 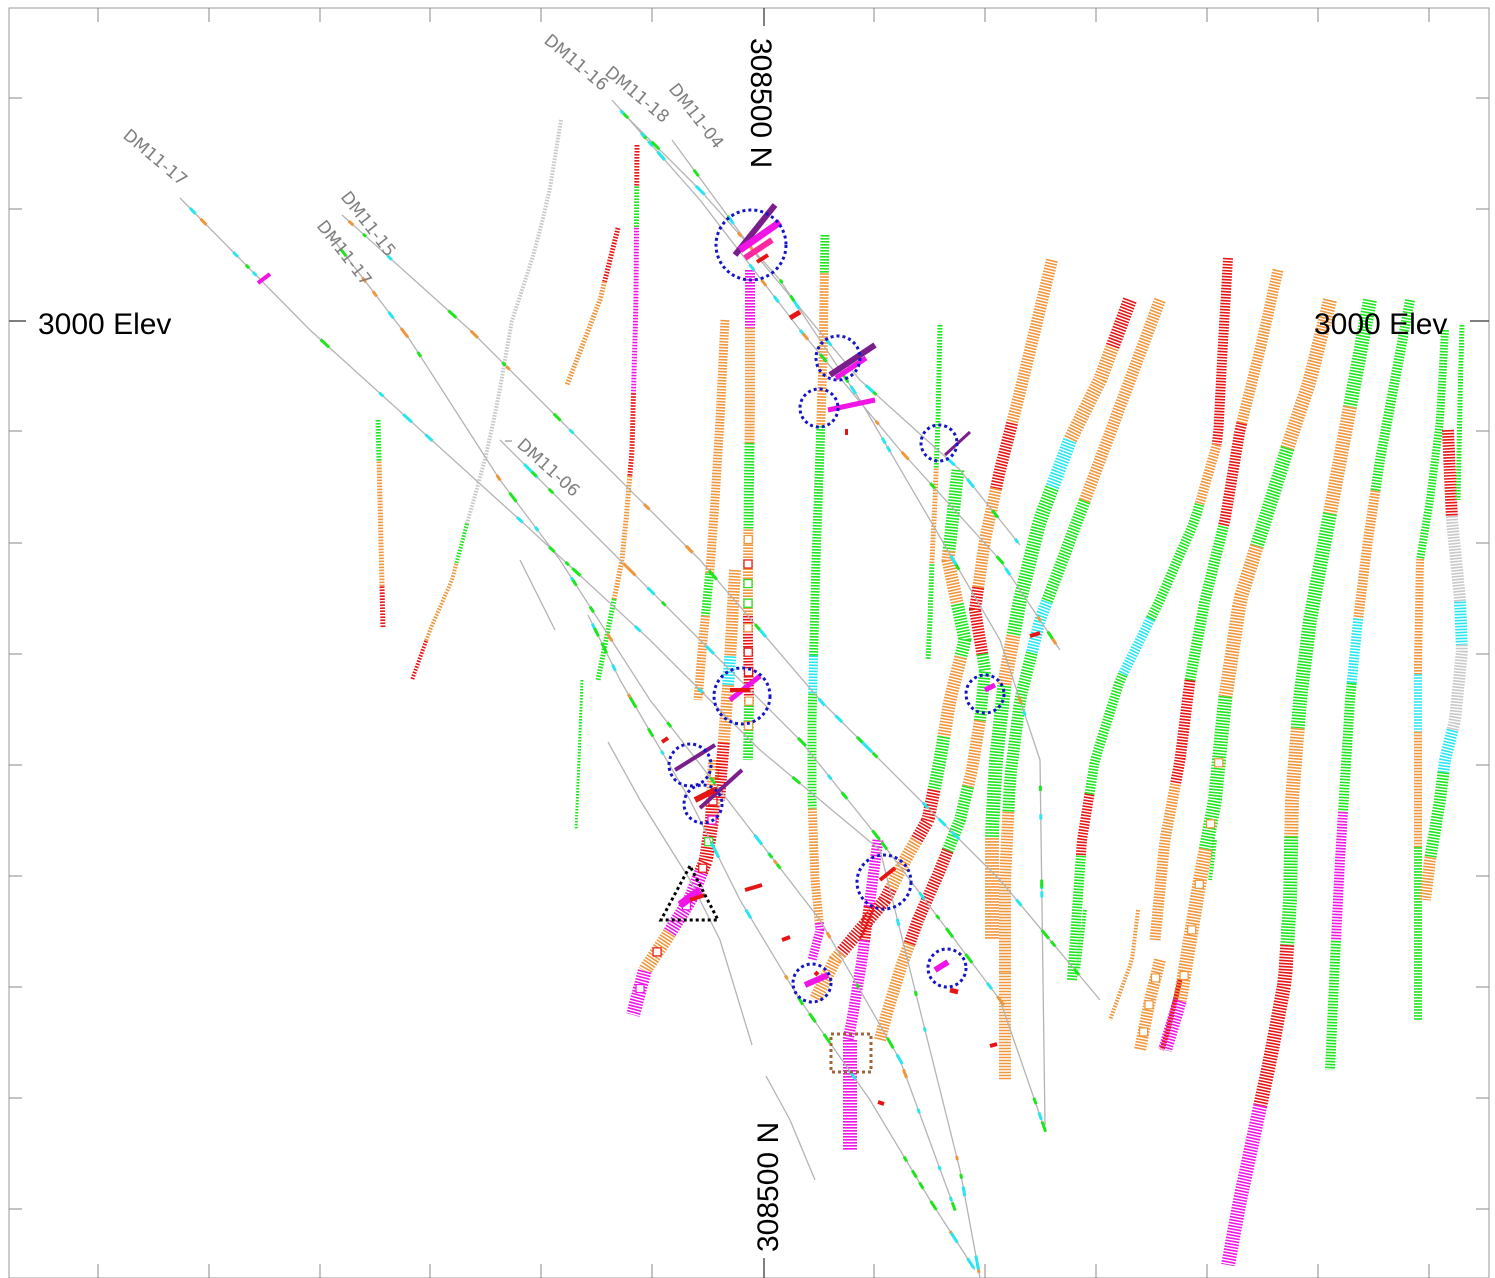 What do you see at coordinates (576, 63) in the screenshot?
I see `label-dm11-16: DM11-16` at bounding box center [576, 63].